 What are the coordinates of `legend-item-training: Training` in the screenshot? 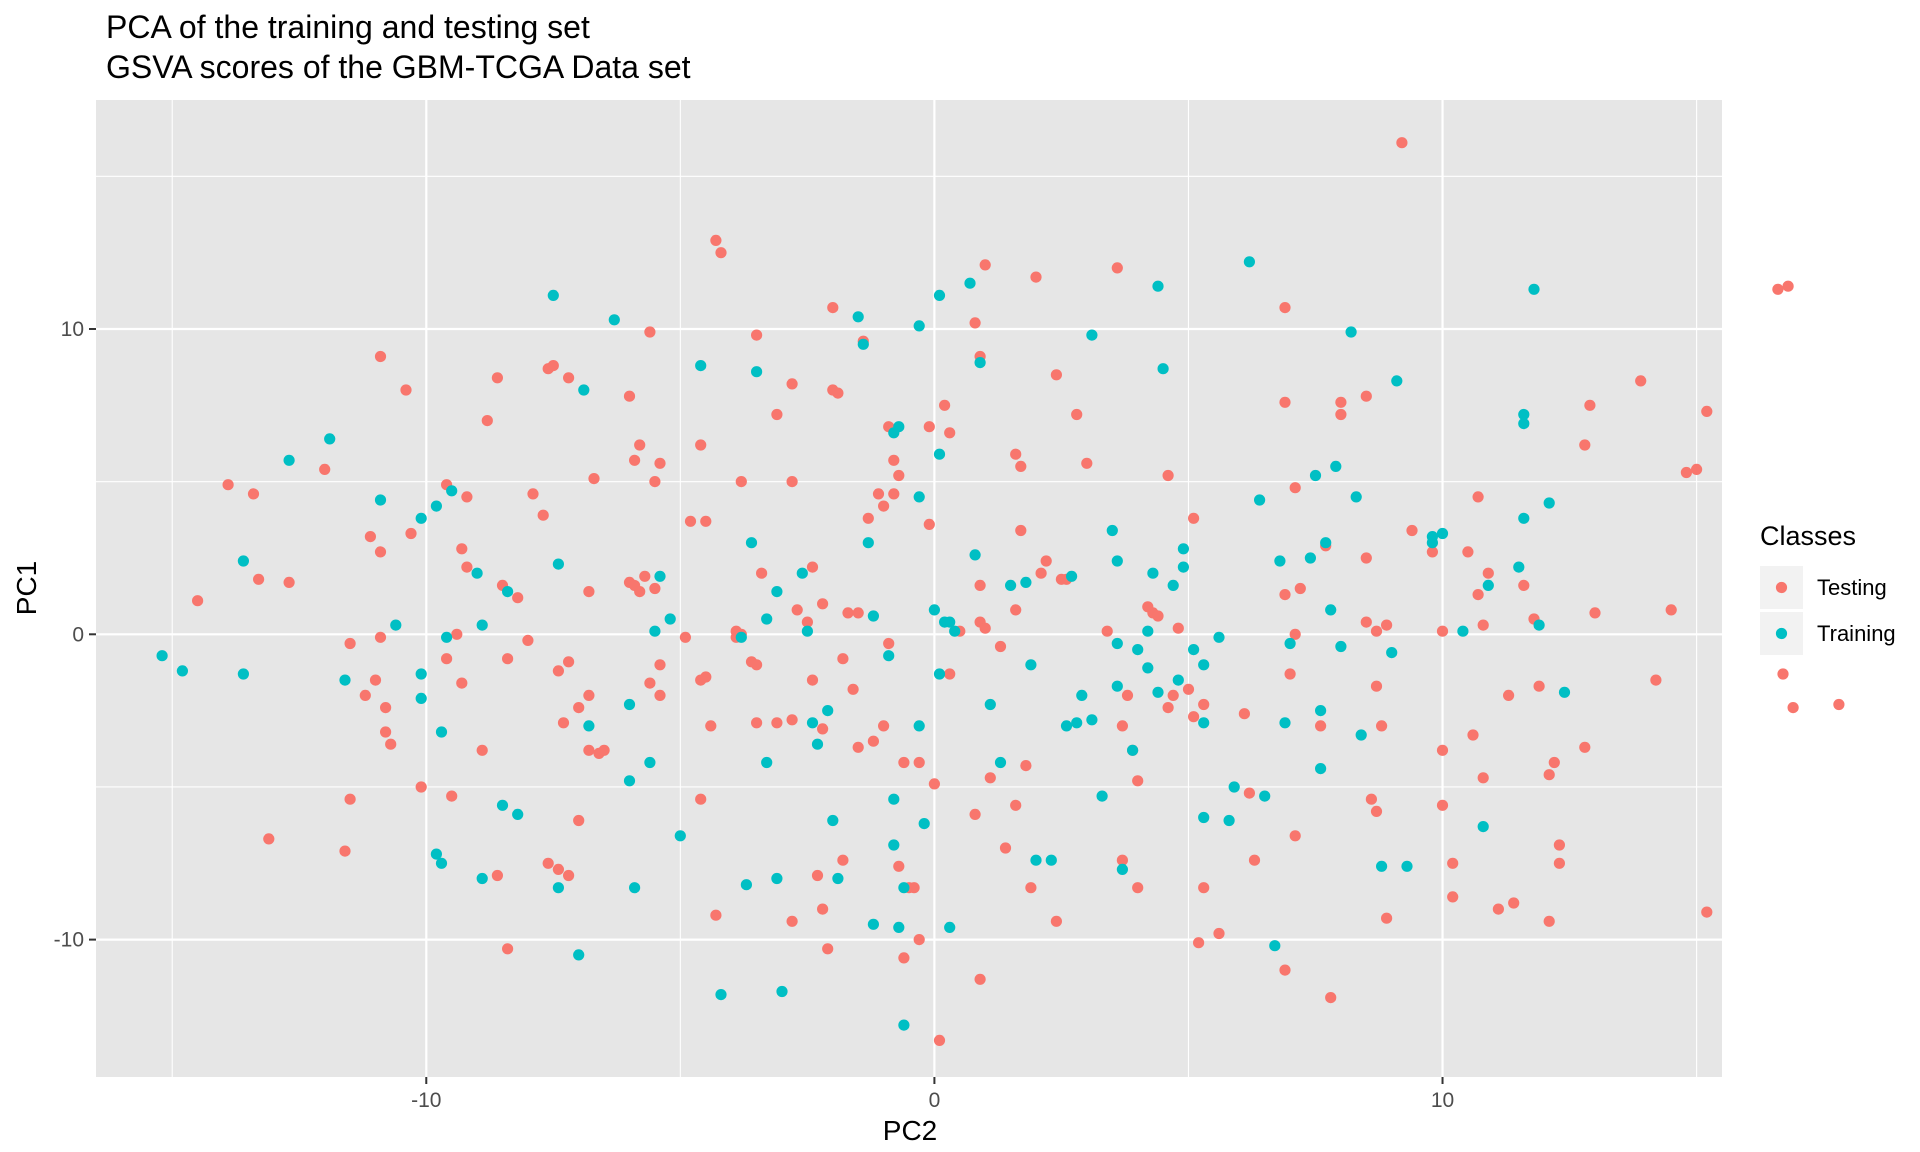 It's located at (1828, 633).